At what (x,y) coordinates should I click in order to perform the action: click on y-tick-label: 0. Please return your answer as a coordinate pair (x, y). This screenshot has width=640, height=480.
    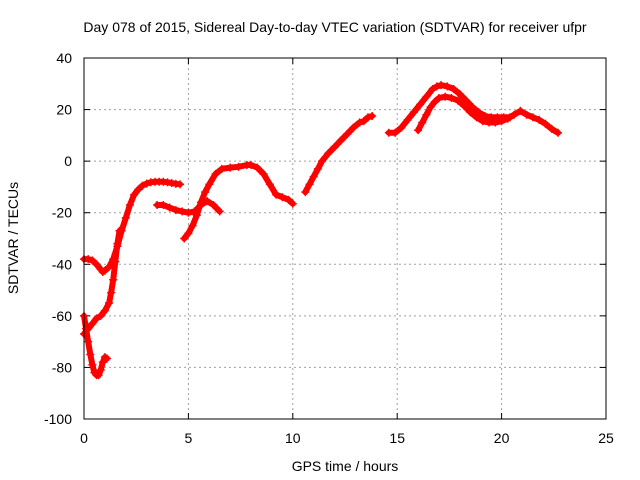
    Looking at the image, I should click on (68, 161).